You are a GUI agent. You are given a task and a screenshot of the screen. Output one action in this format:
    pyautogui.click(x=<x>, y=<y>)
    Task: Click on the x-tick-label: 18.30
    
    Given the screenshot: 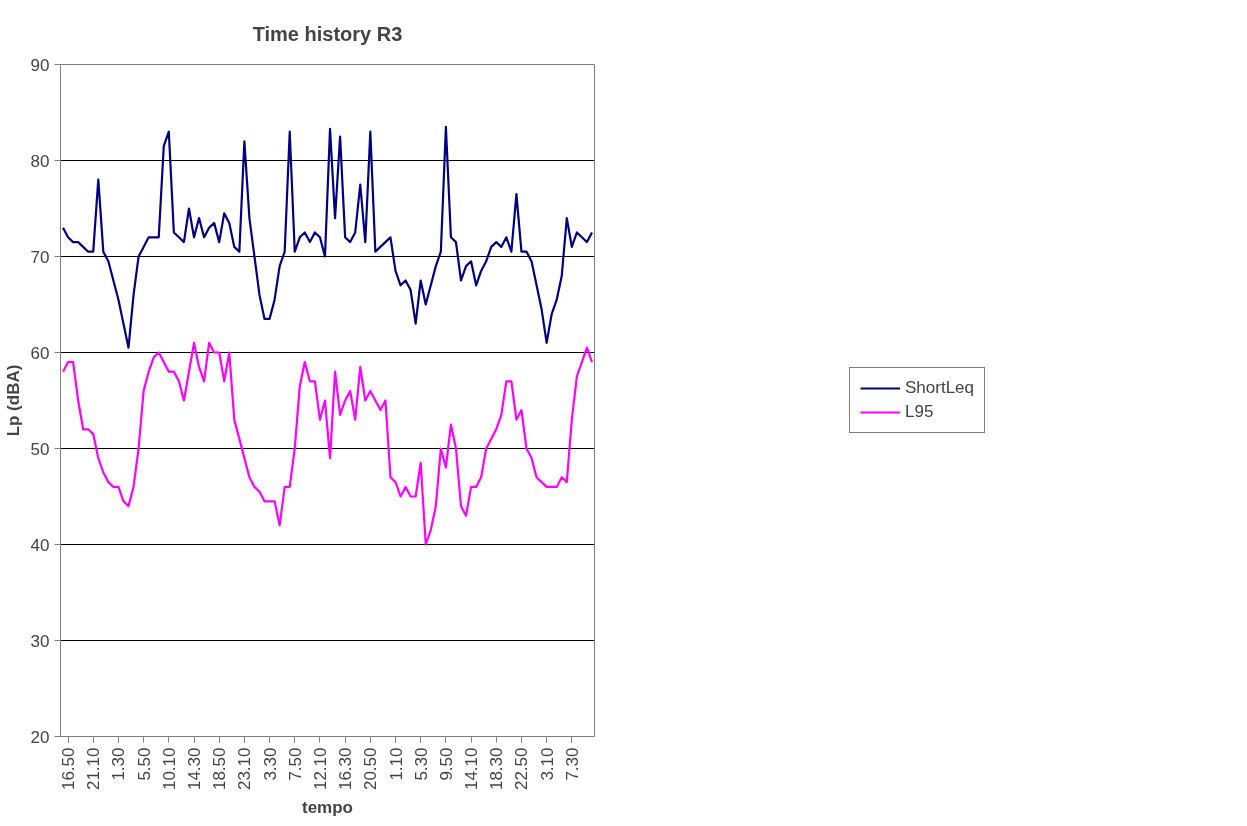 What is the action you would take?
    pyautogui.click(x=497, y=769)
    